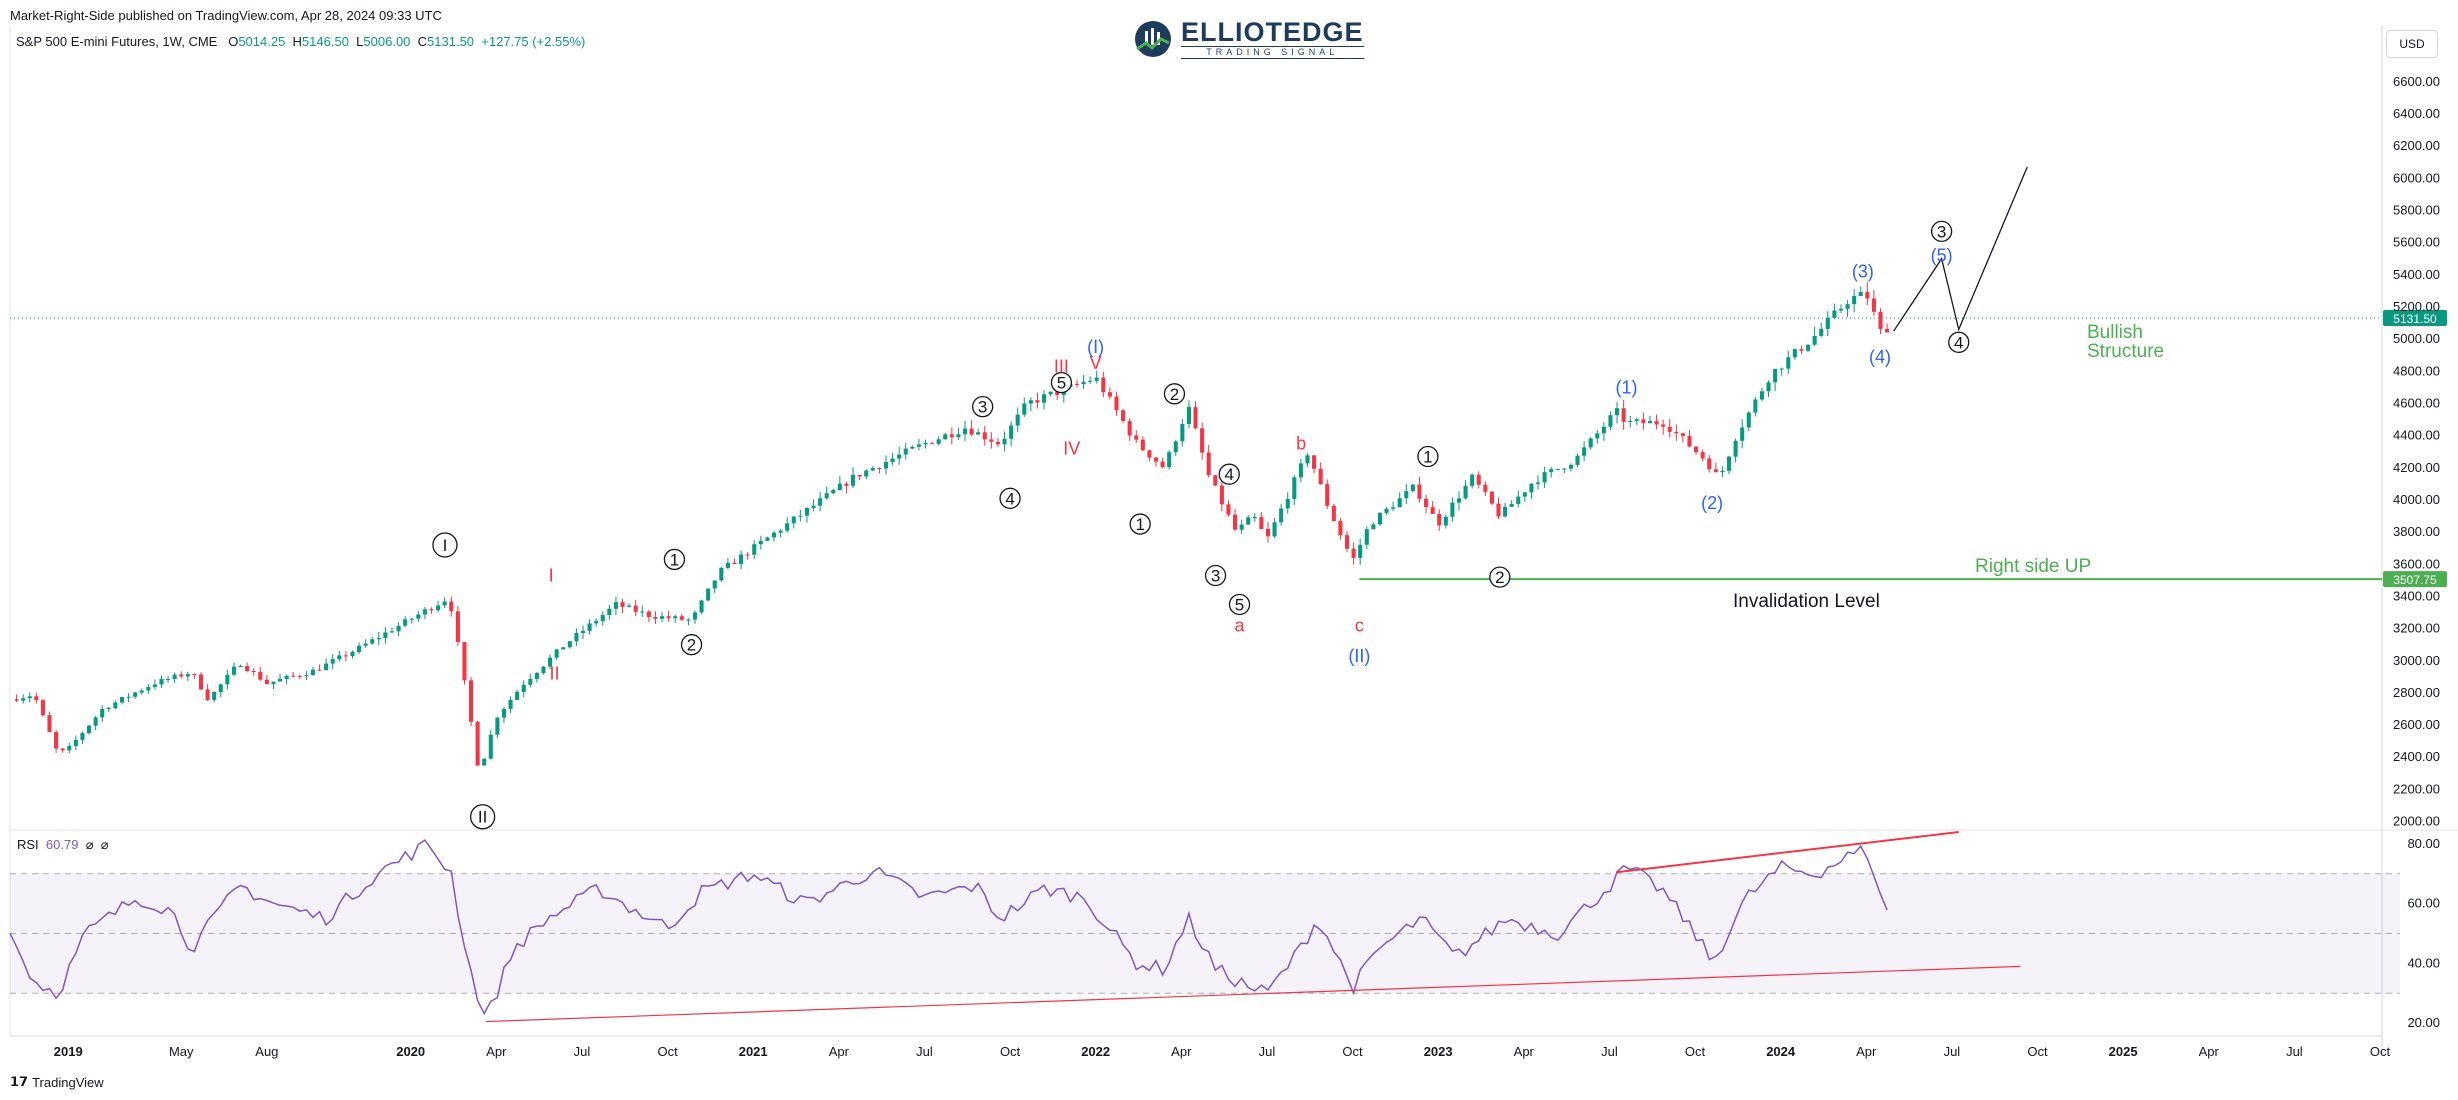  Describe the element at coordinates (2416, 563) in the screenshot. I see `price-tick-label: 3600.00` at that location.